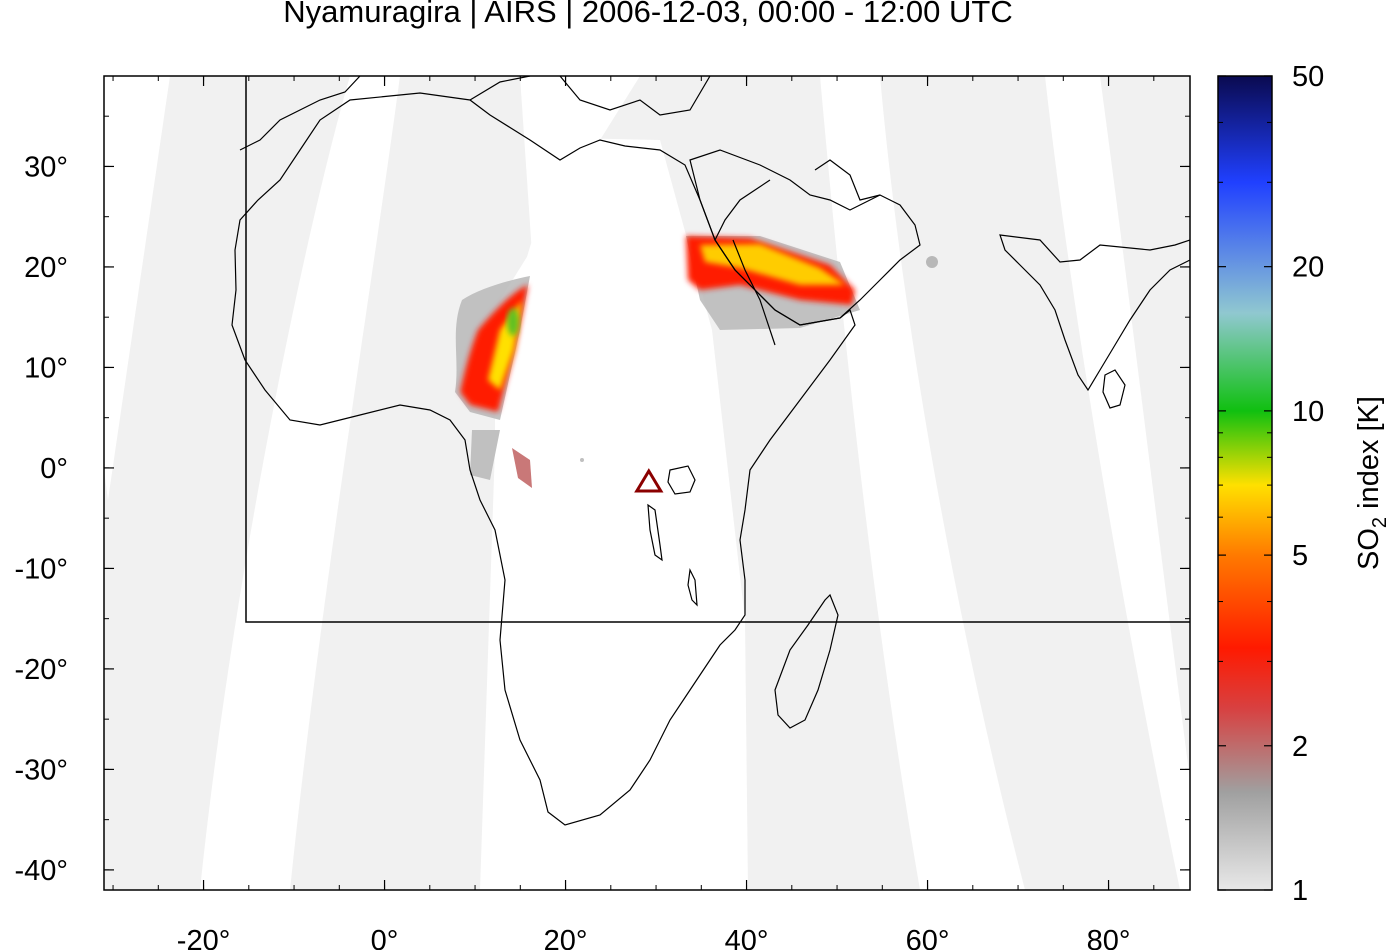 The height and width of the screenshot is (950, 1388). Describe the element at coordinates (1370, 483) in the screenshot. I see `colorbar-title: SO2 index [K]` at that location.